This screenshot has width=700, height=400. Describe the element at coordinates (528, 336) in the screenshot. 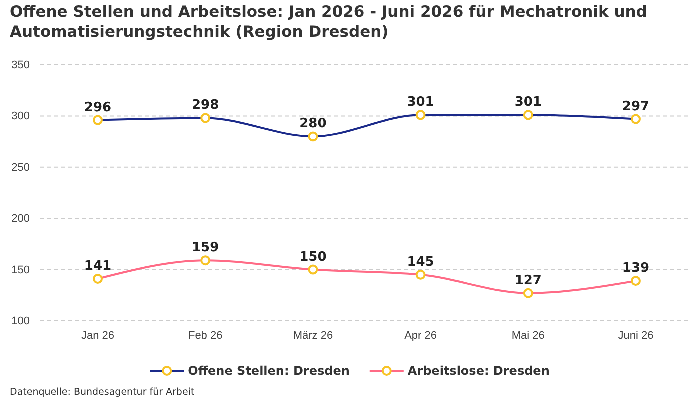

I see `x-tick-label: Mai 26` at that location.